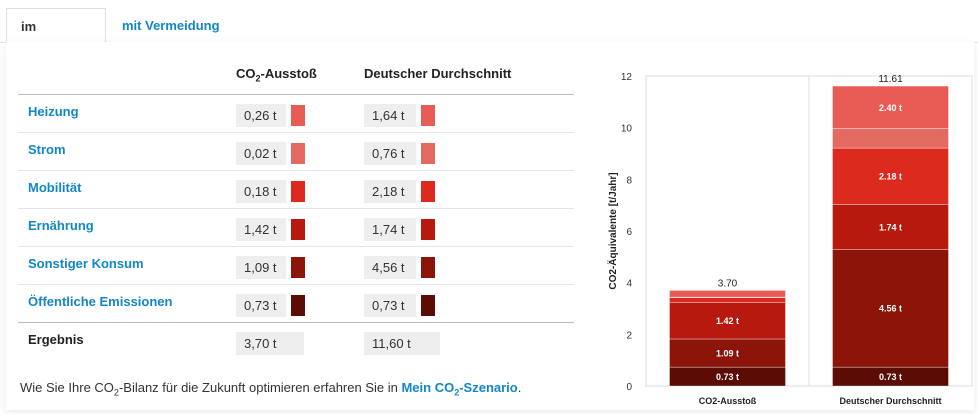  I want to click on table-row: Öffentliche Emissionen 0,73 t 0,73 t, so click(296, 303).